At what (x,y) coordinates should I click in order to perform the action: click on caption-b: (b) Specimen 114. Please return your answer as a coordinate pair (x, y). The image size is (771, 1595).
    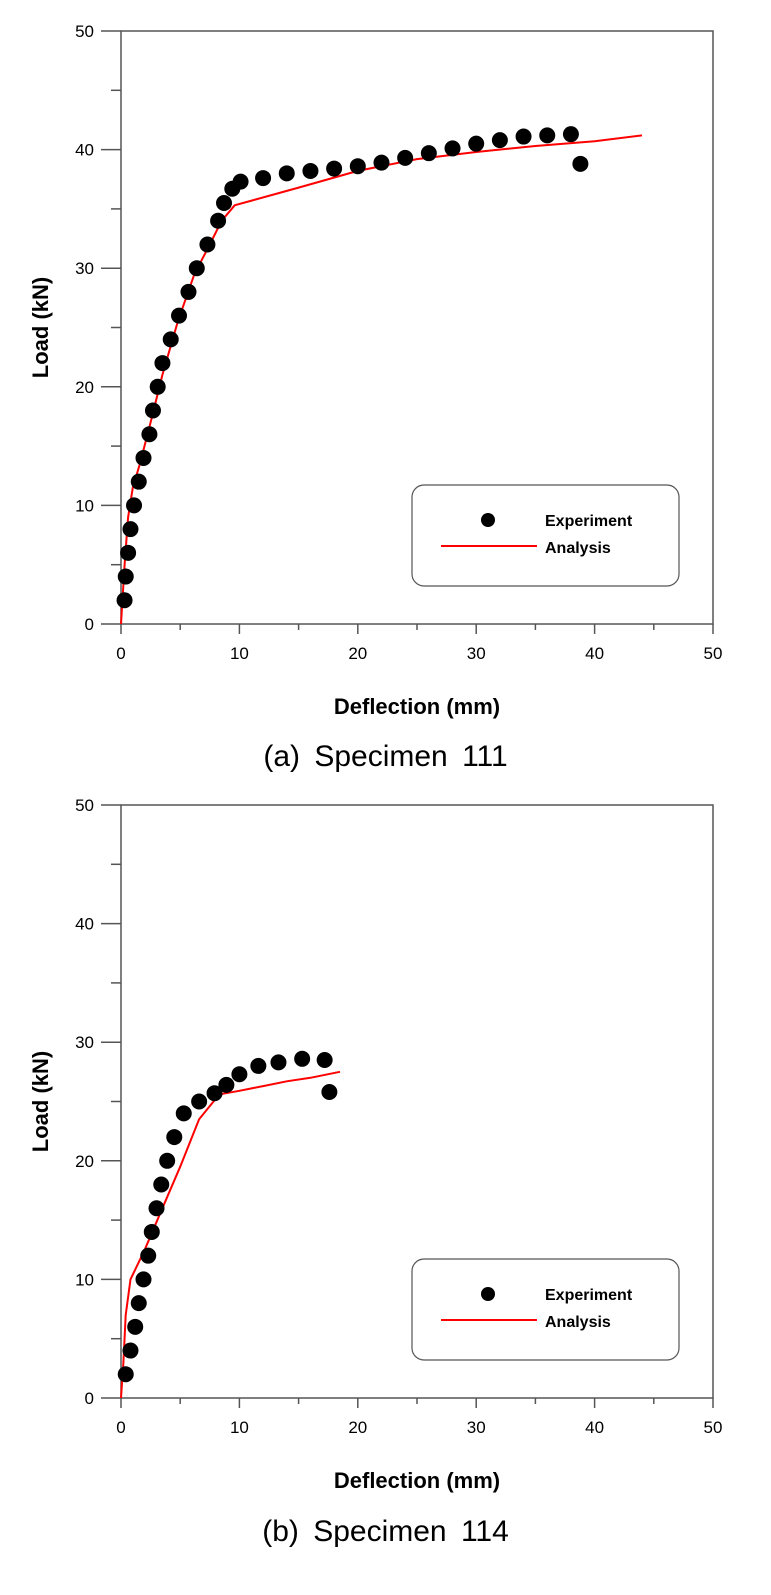
    Looking at the image, I should click on (385, 1531).